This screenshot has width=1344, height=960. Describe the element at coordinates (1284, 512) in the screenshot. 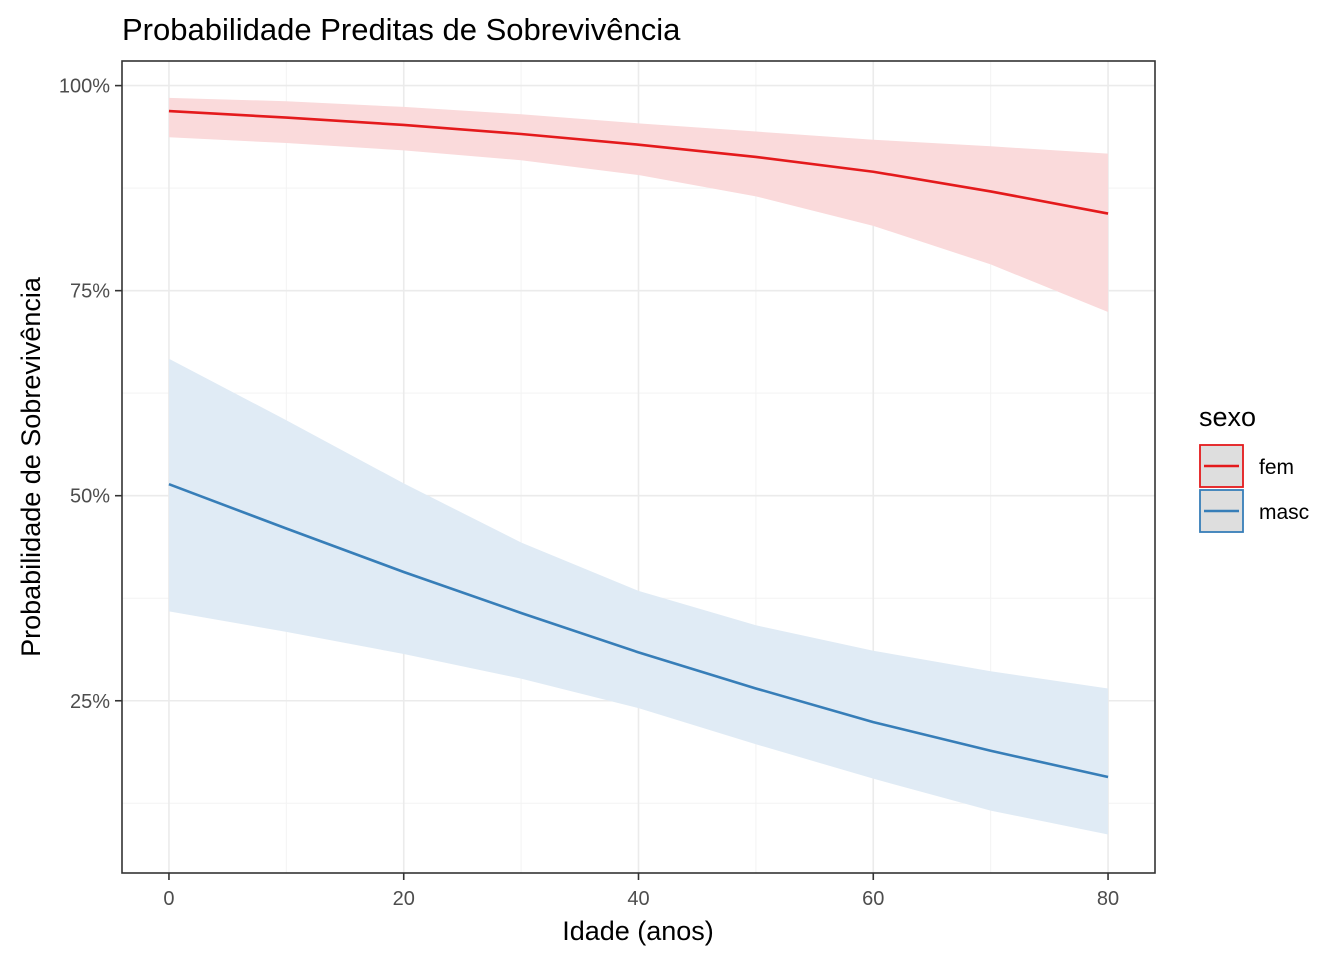

I see `legend-label-masc: masc` at that location.